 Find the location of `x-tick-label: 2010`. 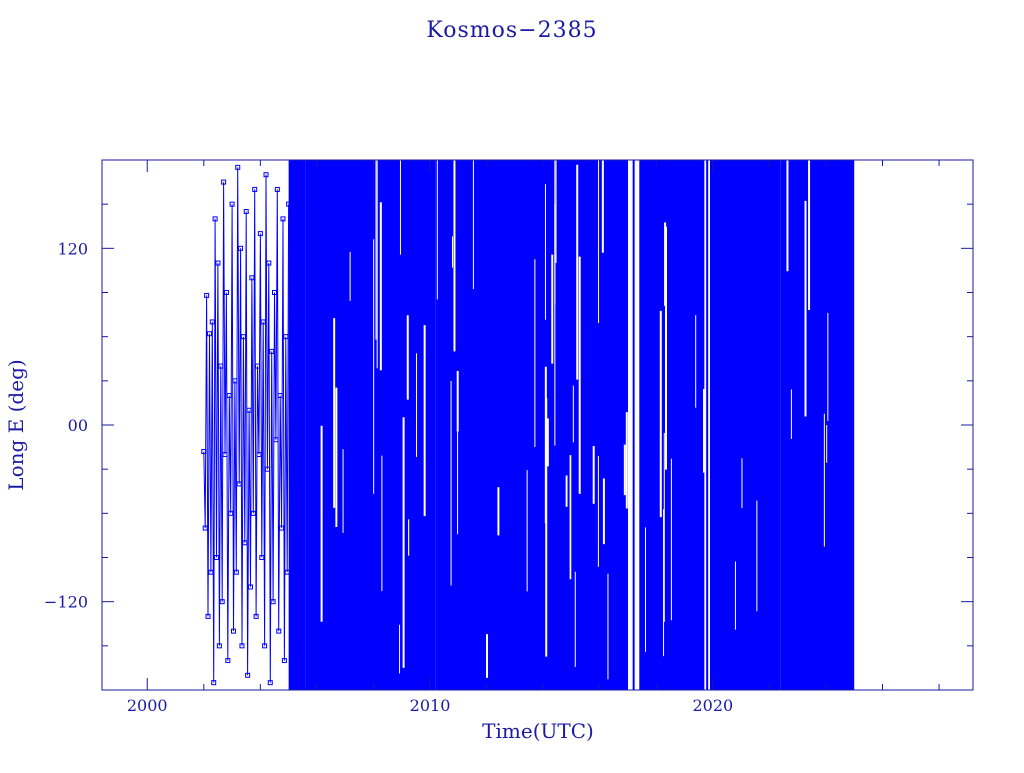

x-tick-label: 2010 is located at coordinates (430, 705).